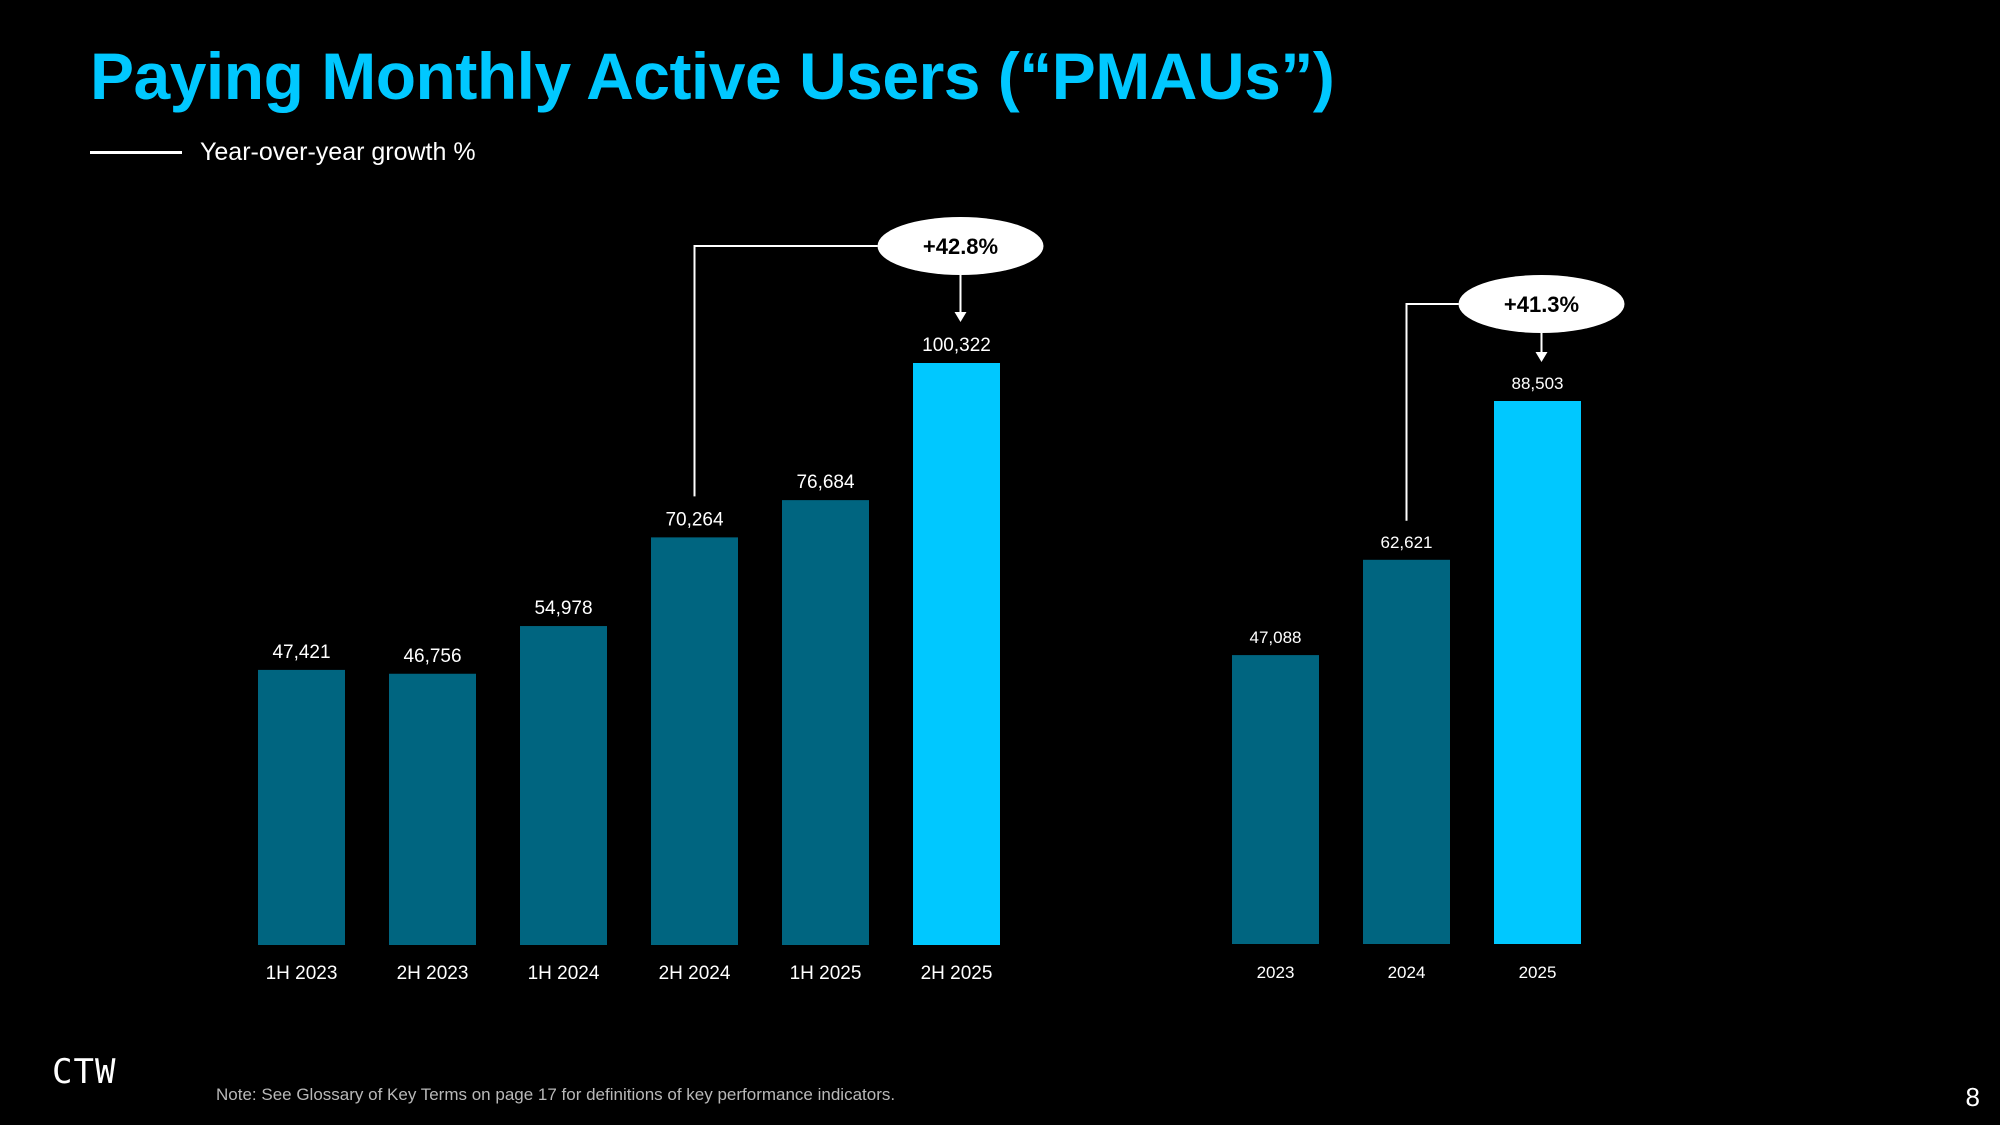 This screenshot has height=1125, width=2000. Describe the element at coordinates (1407, 542) in the screenshot. I see `value-label-annual-1: 62,621` at that location.